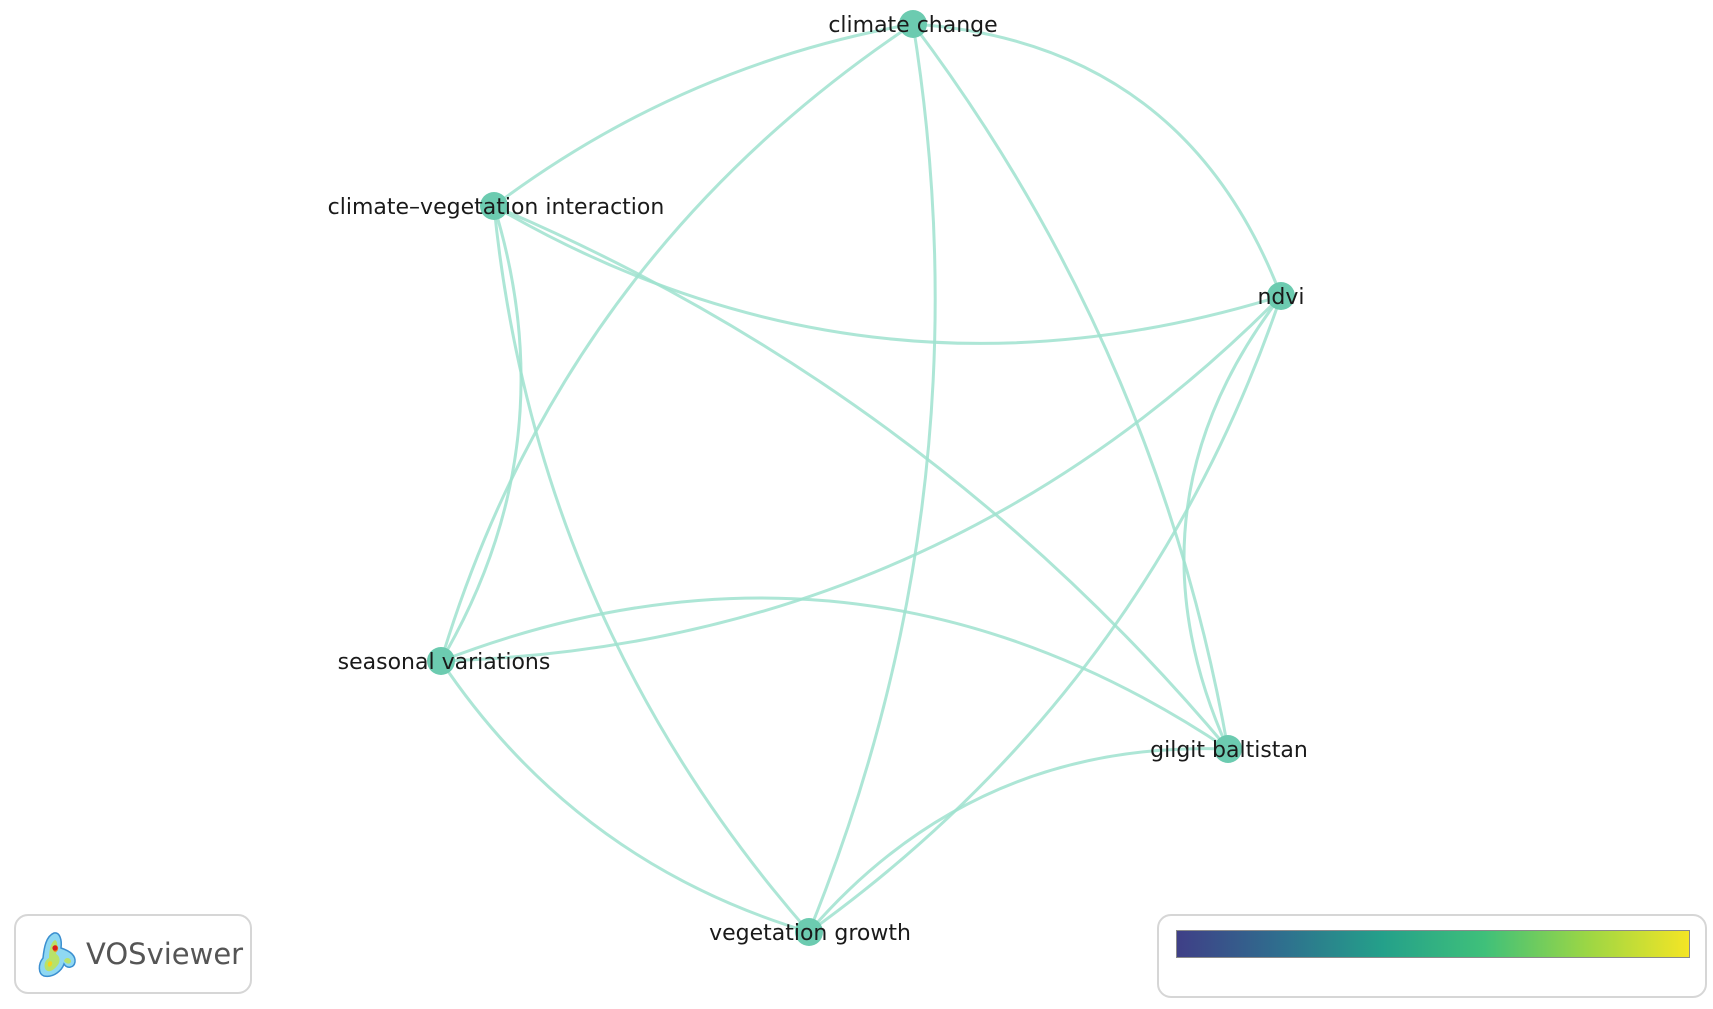  I want to click on node-label: ndvi, so click(1280, 297).